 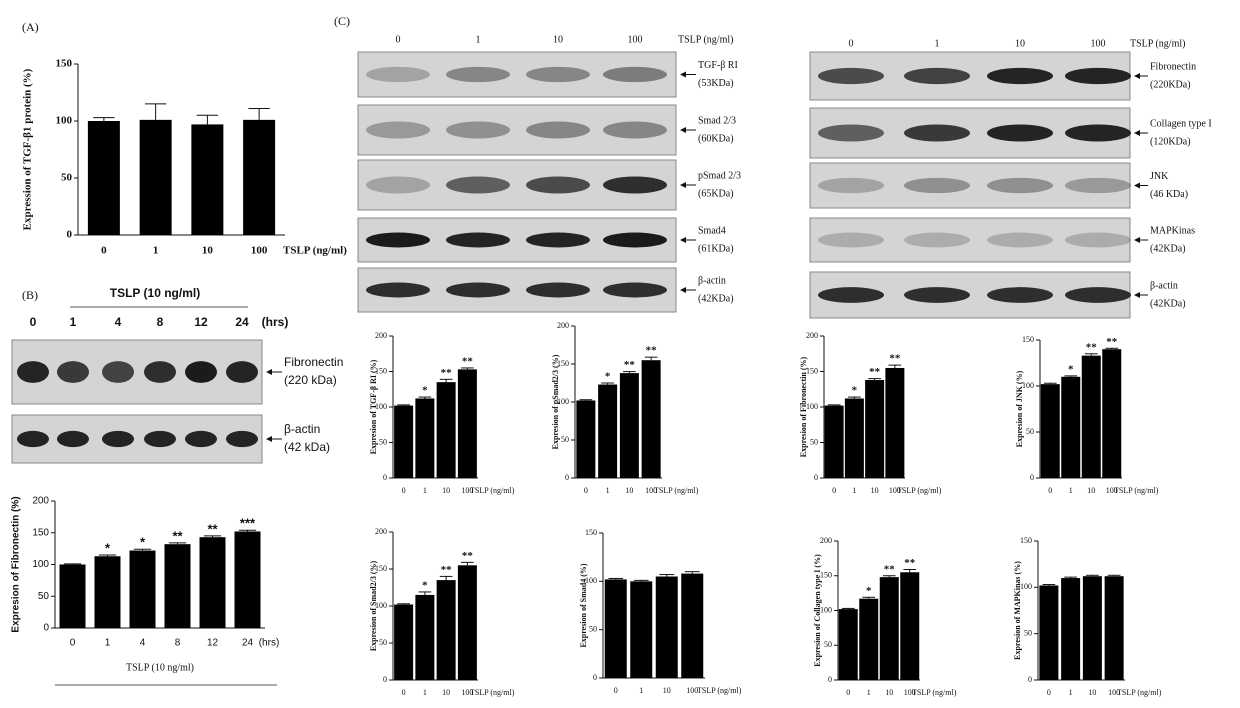 I want to click on panel-label: (B), so click(x=30, y=295).